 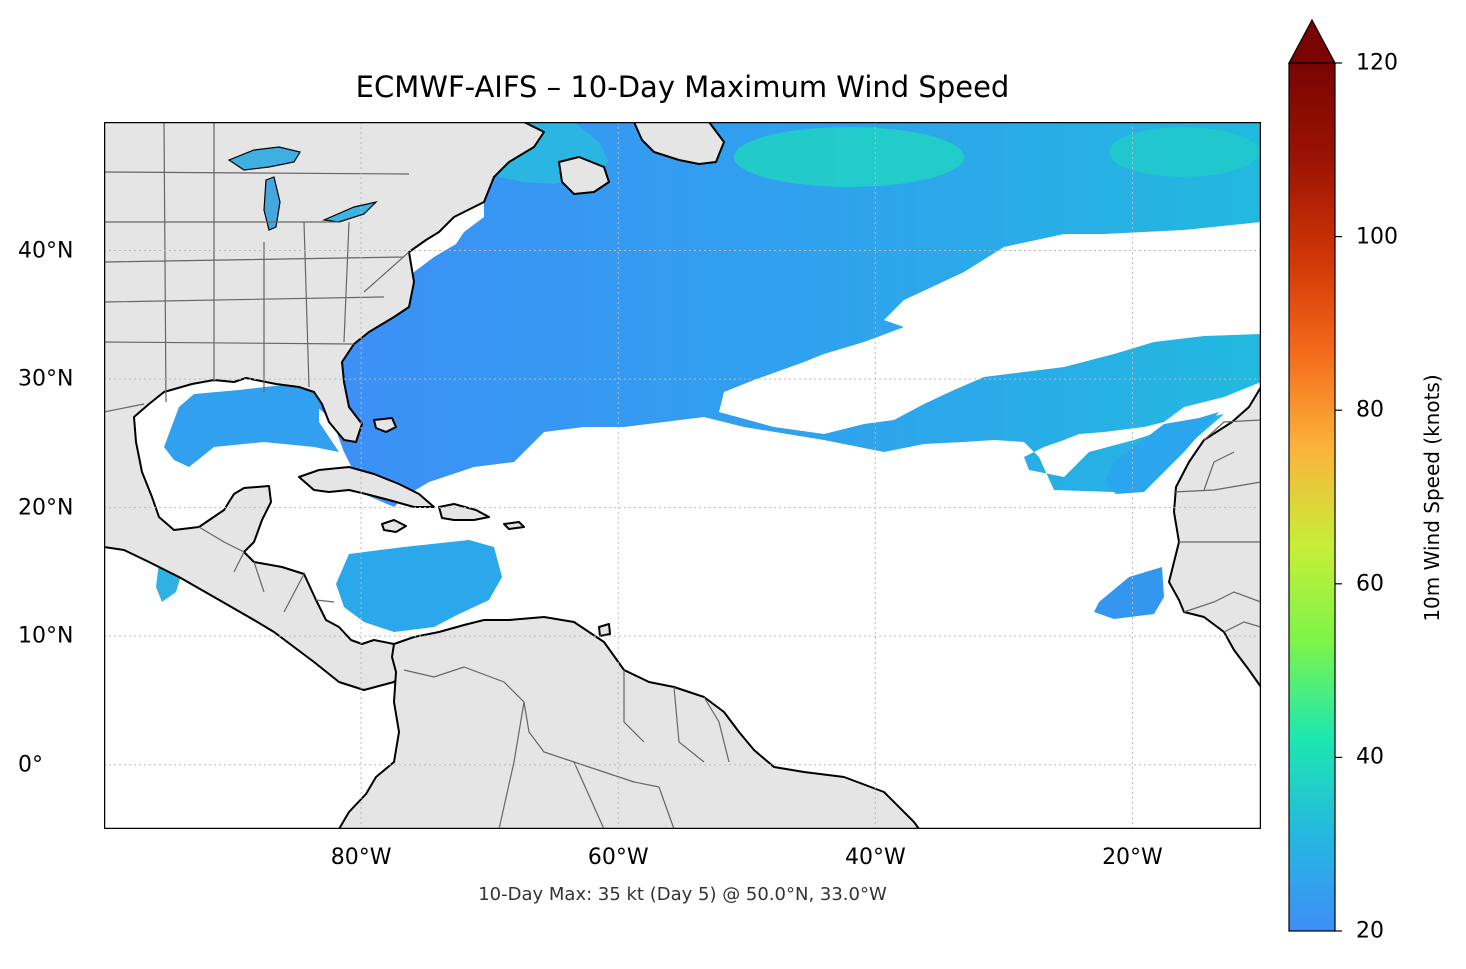 What do you see at coordinates (875, 857) in the screenshot?
I see `x-tick-label-2: 40°W` at bounding box center [875, 857].